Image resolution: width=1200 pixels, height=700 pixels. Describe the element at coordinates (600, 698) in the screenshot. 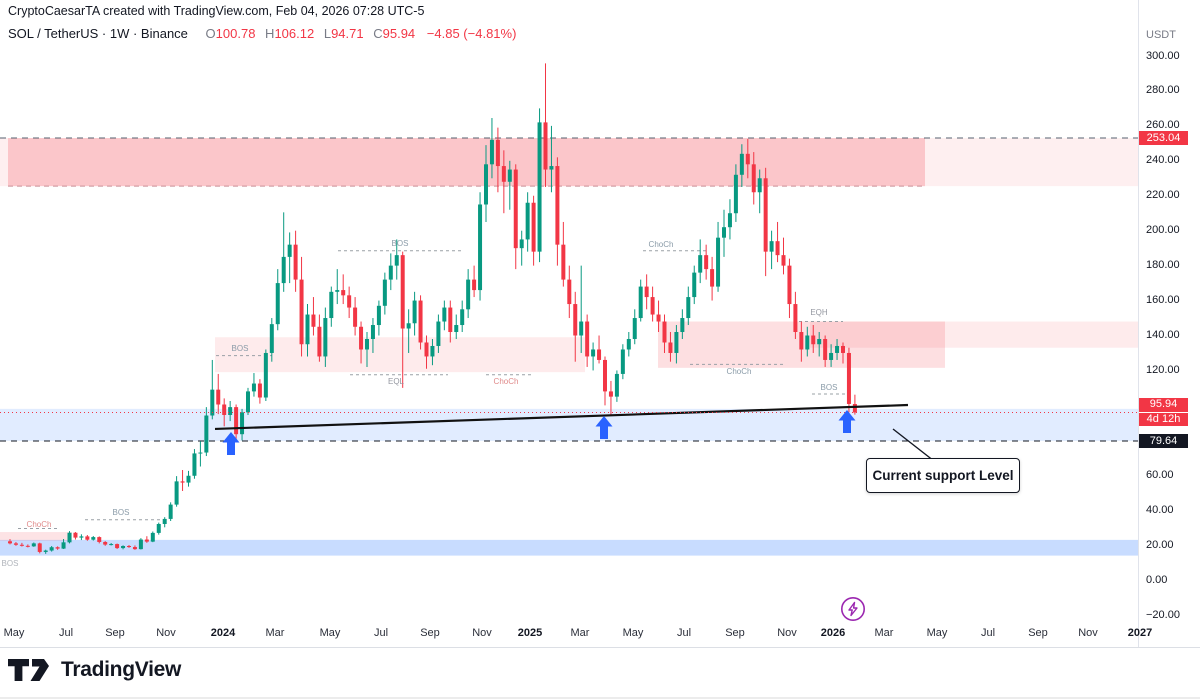

I see `page-bottom-edge` at that location.